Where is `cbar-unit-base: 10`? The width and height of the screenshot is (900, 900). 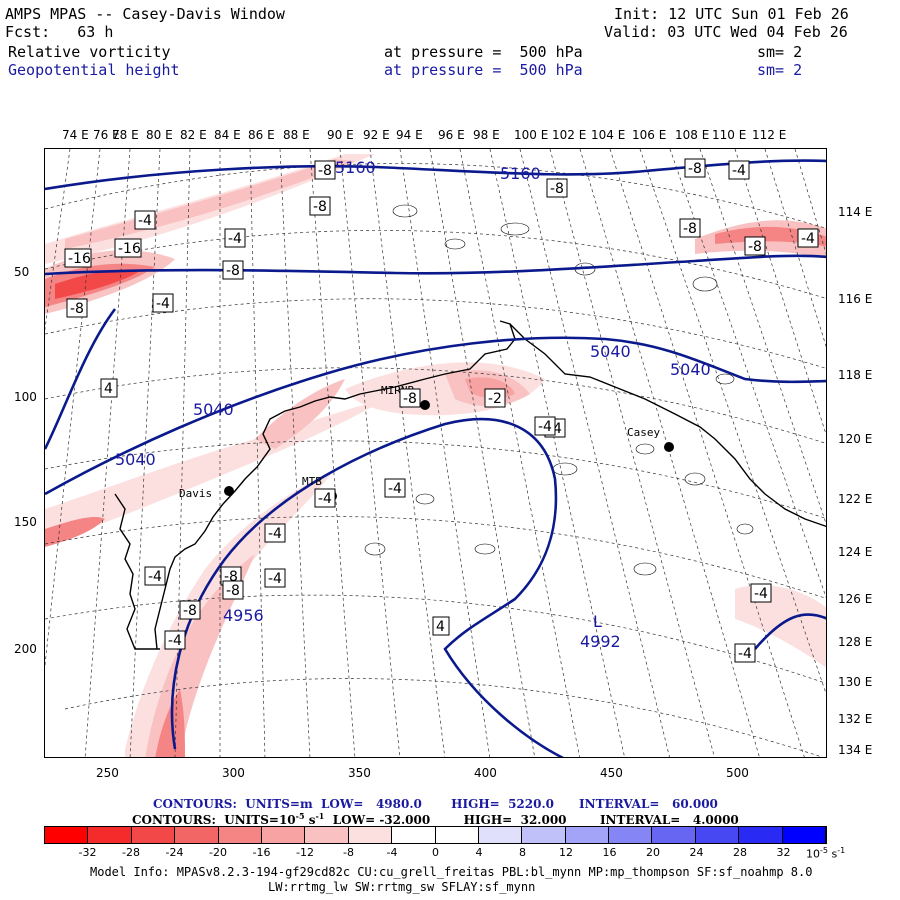 cbar-unit-base: 10 is located at coordinates (813, 854).